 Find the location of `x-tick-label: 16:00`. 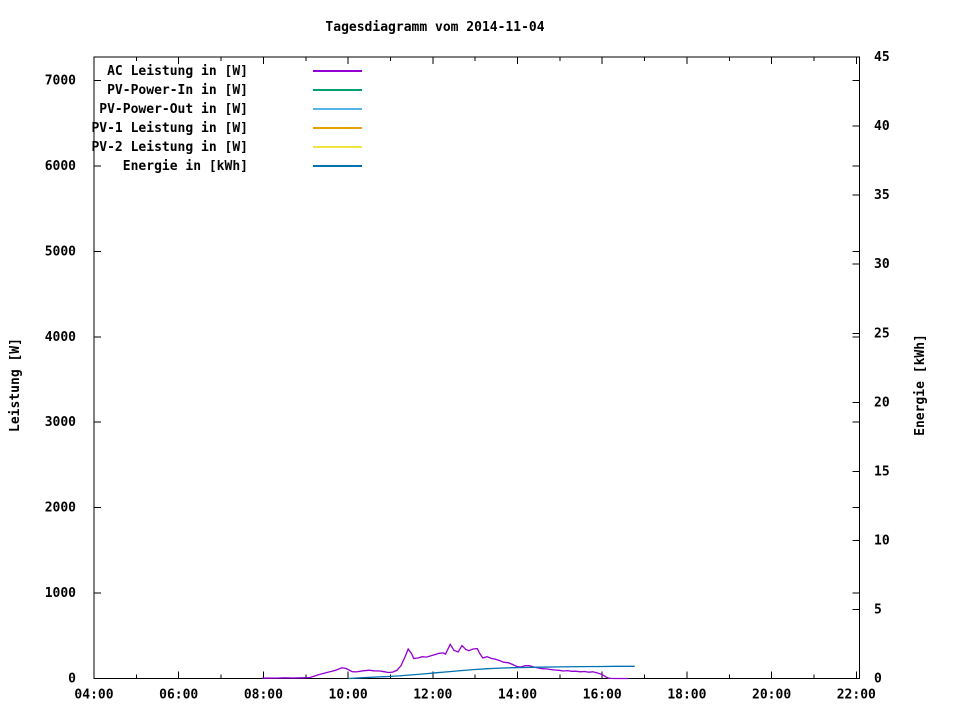

x-tick-label: 16:00 is located at coordinates (602, 695).